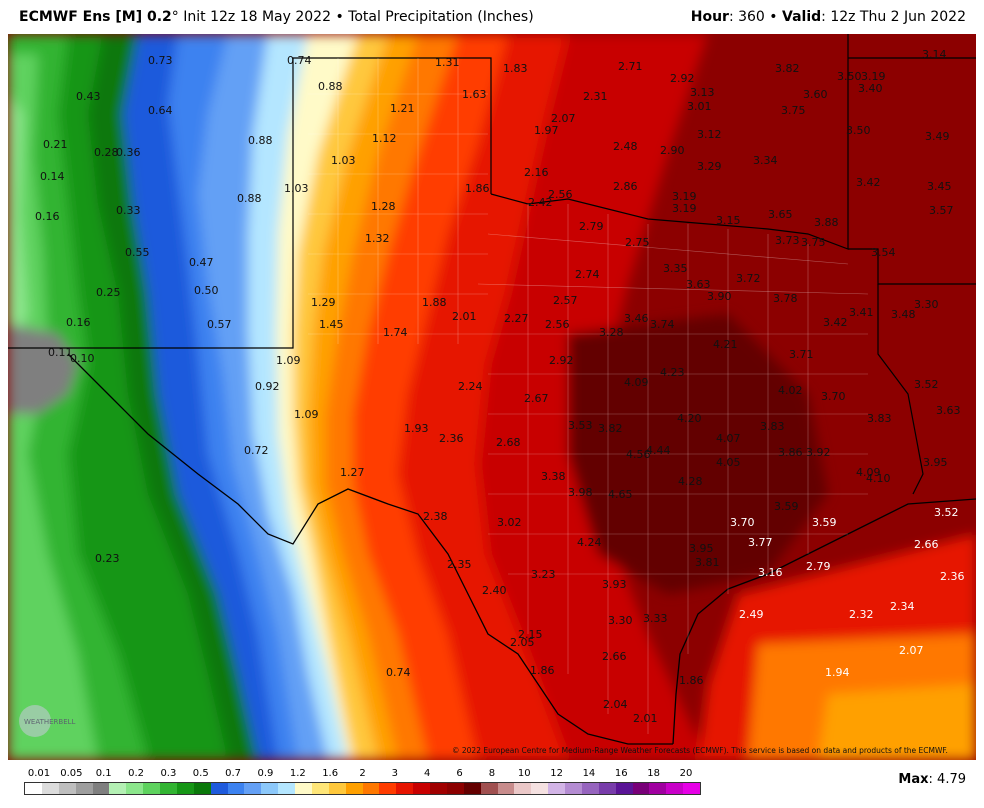 This screenshot has height=808, width=984. Describe the element at coordinates (611, 332) in the screenshot. I see `precip-value-label: 3.28` at that location.